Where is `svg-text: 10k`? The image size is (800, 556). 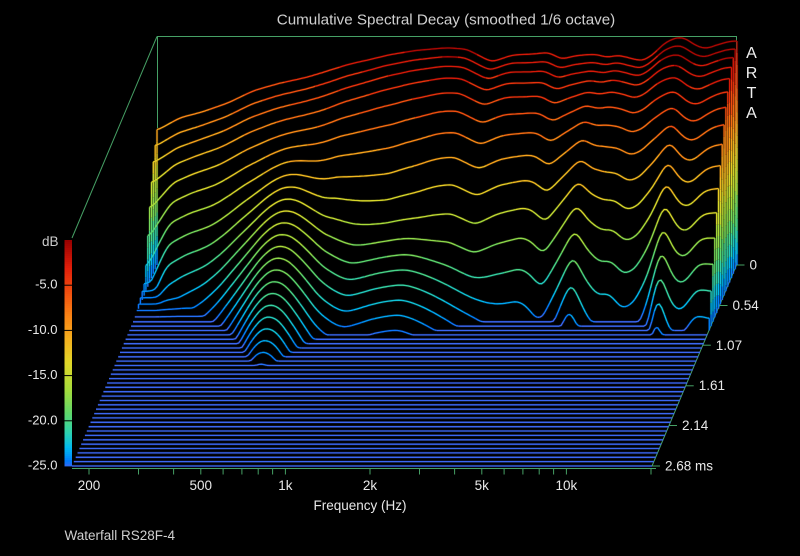
svg-text: 10k is located at coordinates (567, 485).